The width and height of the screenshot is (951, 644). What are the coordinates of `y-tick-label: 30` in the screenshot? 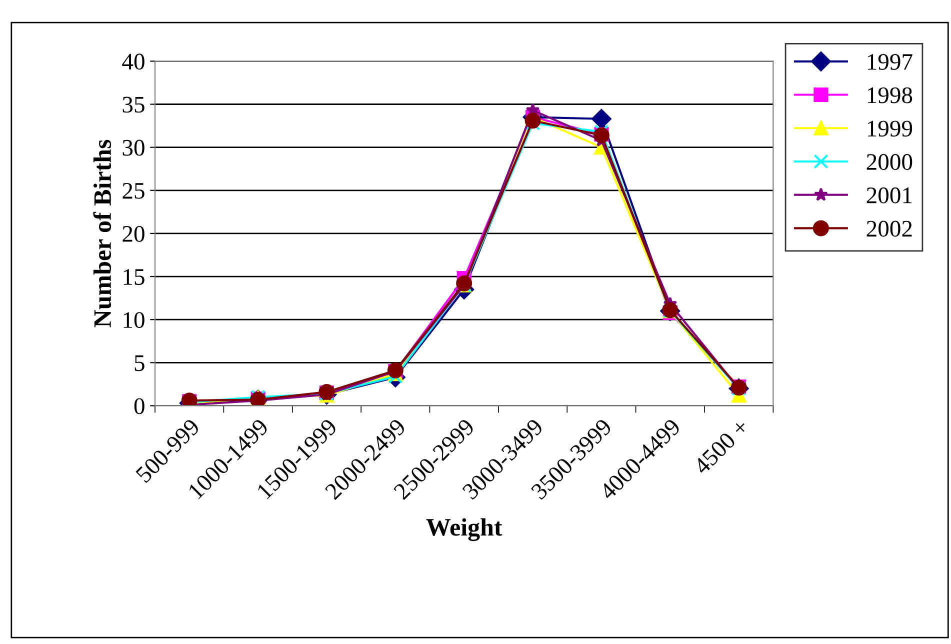 It's located at (133, 148).